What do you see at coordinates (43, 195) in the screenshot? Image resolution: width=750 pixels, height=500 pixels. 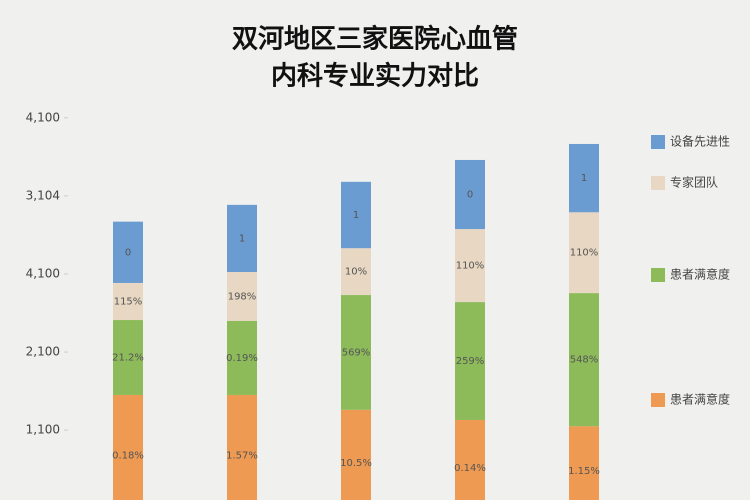 I see `y-tick-label: 3,104` at bounding box center [43, 195].